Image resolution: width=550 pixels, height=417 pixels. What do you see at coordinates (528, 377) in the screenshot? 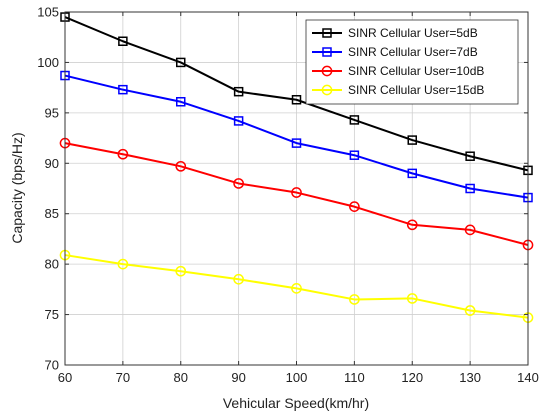
I see `x-tick-label: 140` at bounding box center [528, 377].